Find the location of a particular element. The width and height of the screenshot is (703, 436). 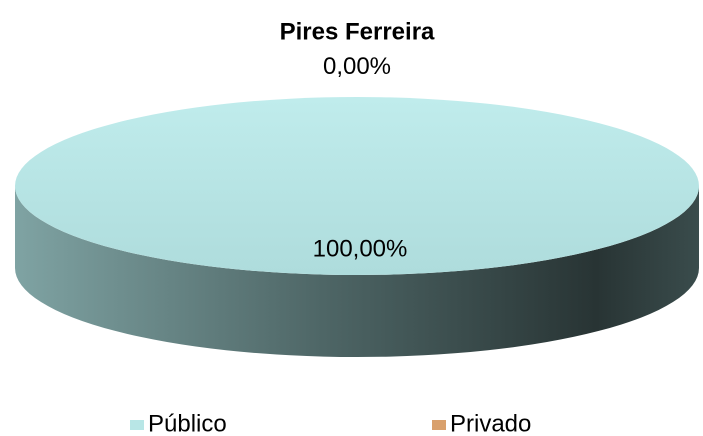

chart-title: Pires Ferreira is located at coordinates (357, 31).